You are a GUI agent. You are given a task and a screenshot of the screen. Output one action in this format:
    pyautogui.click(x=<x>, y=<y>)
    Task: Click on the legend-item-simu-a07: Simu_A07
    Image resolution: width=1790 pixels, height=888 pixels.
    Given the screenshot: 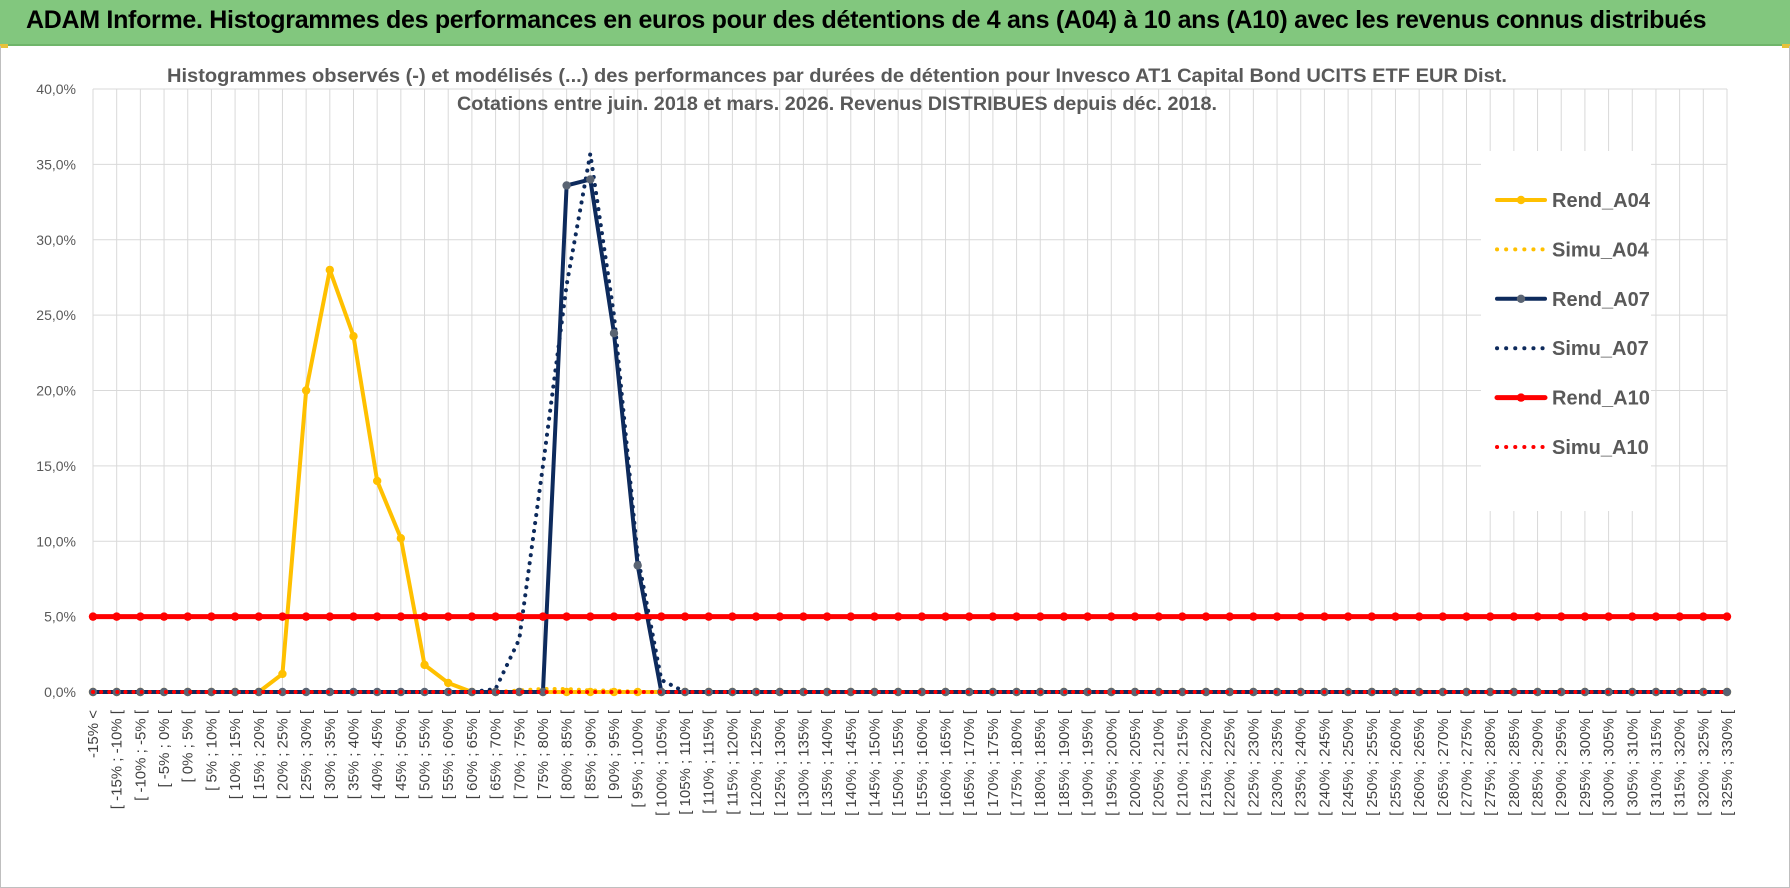 What is the action you would take?
    pyautogui.click(x=1572, y=349)
    